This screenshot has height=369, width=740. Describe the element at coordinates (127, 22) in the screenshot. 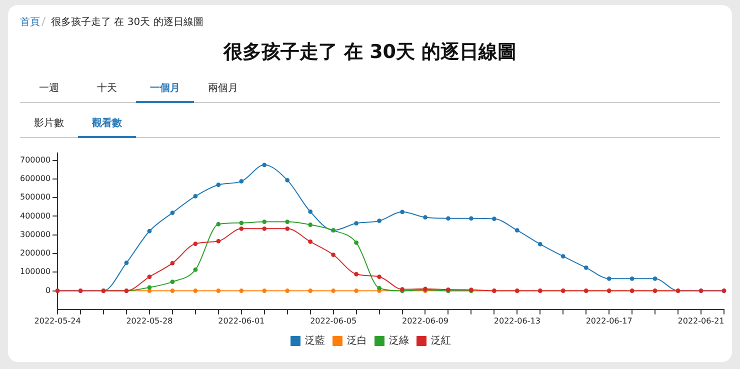

I see `text: 很多孩子走了 在 30天 的逐日線圖` at that location.